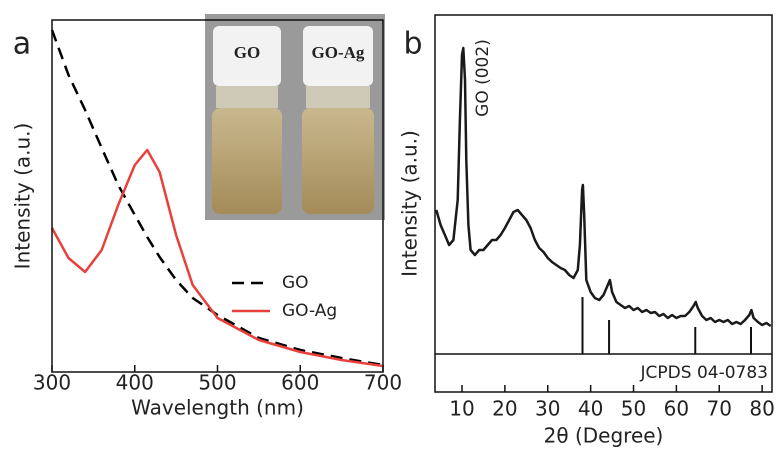 The height and width of the screenshot is (451, 784). What do you see at coordinates (761, 409) in the screenshot?
I see `x-tick-label: 80` at bounding box center [761, 409].